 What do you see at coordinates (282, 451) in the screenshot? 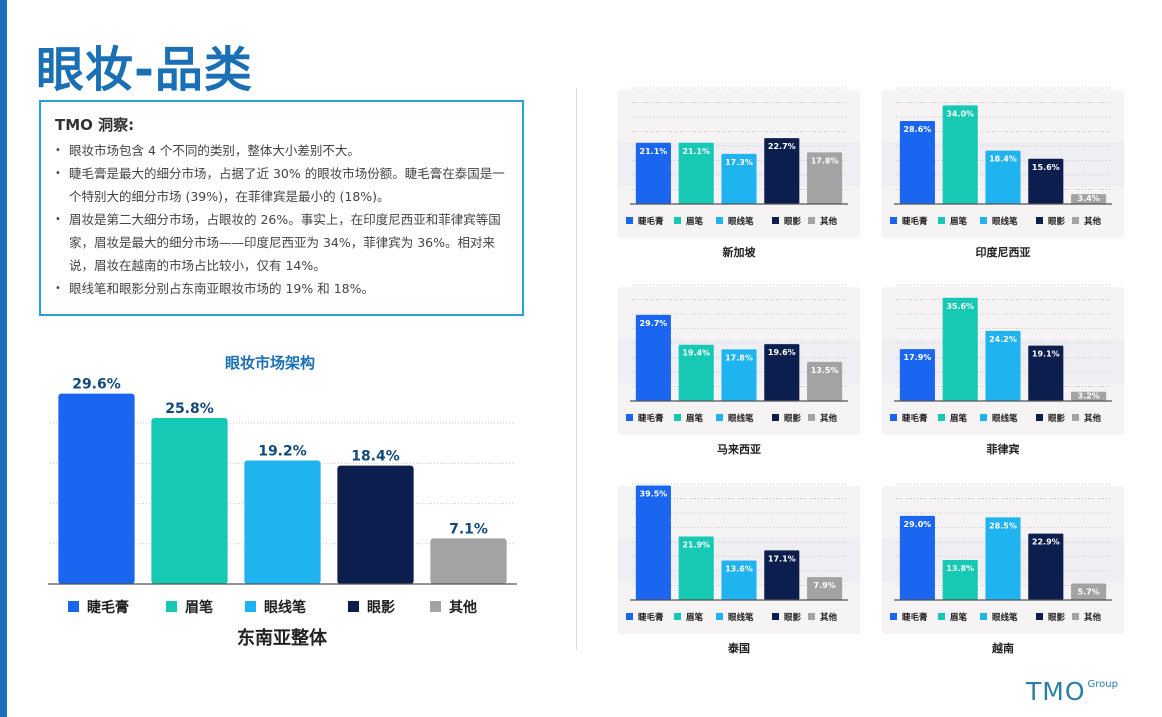
I see `data-label: 19.2%` at bounding box center [282, 451].